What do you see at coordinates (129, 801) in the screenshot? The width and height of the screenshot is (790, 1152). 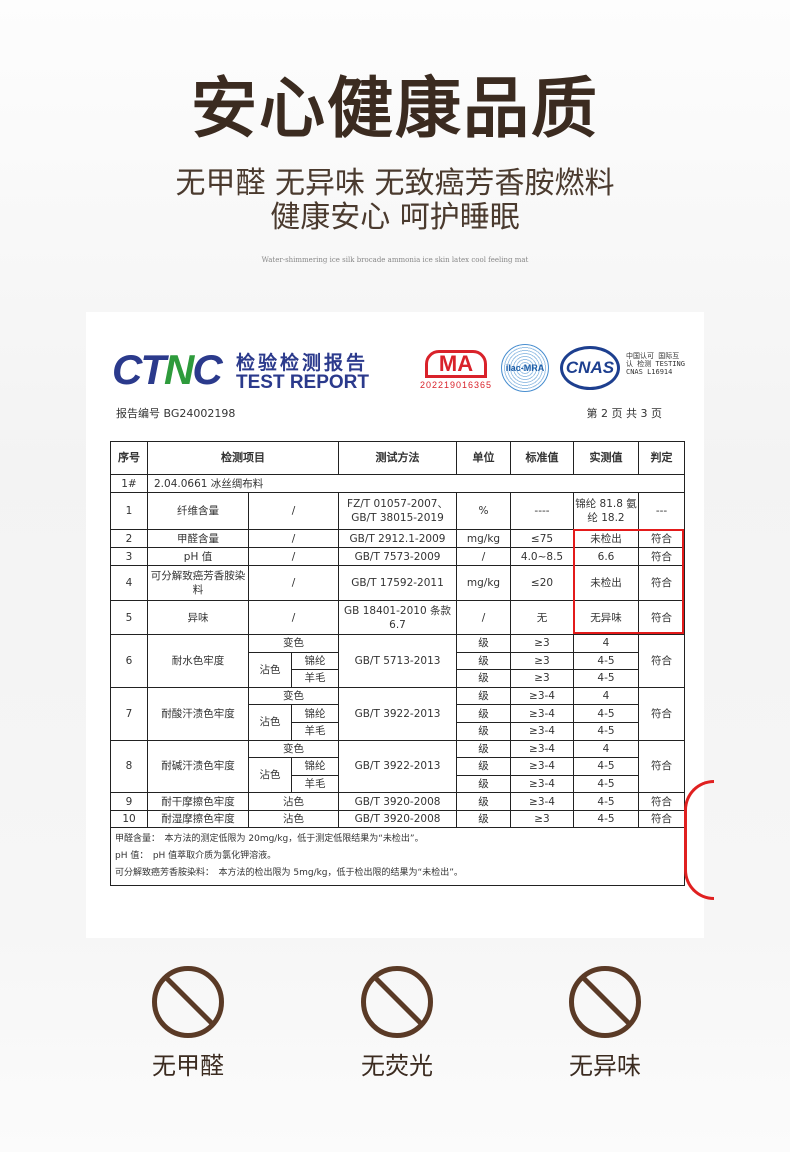 I see `row-no: 9` at bounding box center [129, 801].